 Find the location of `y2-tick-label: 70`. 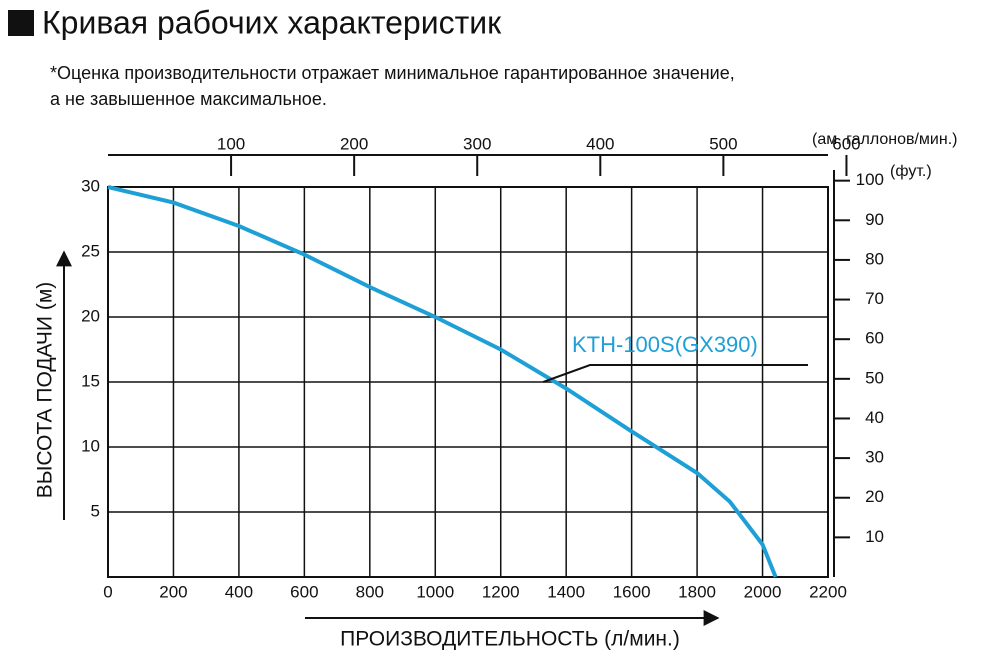

y2-tick-label: 70 is located at coordinates (874, 298).